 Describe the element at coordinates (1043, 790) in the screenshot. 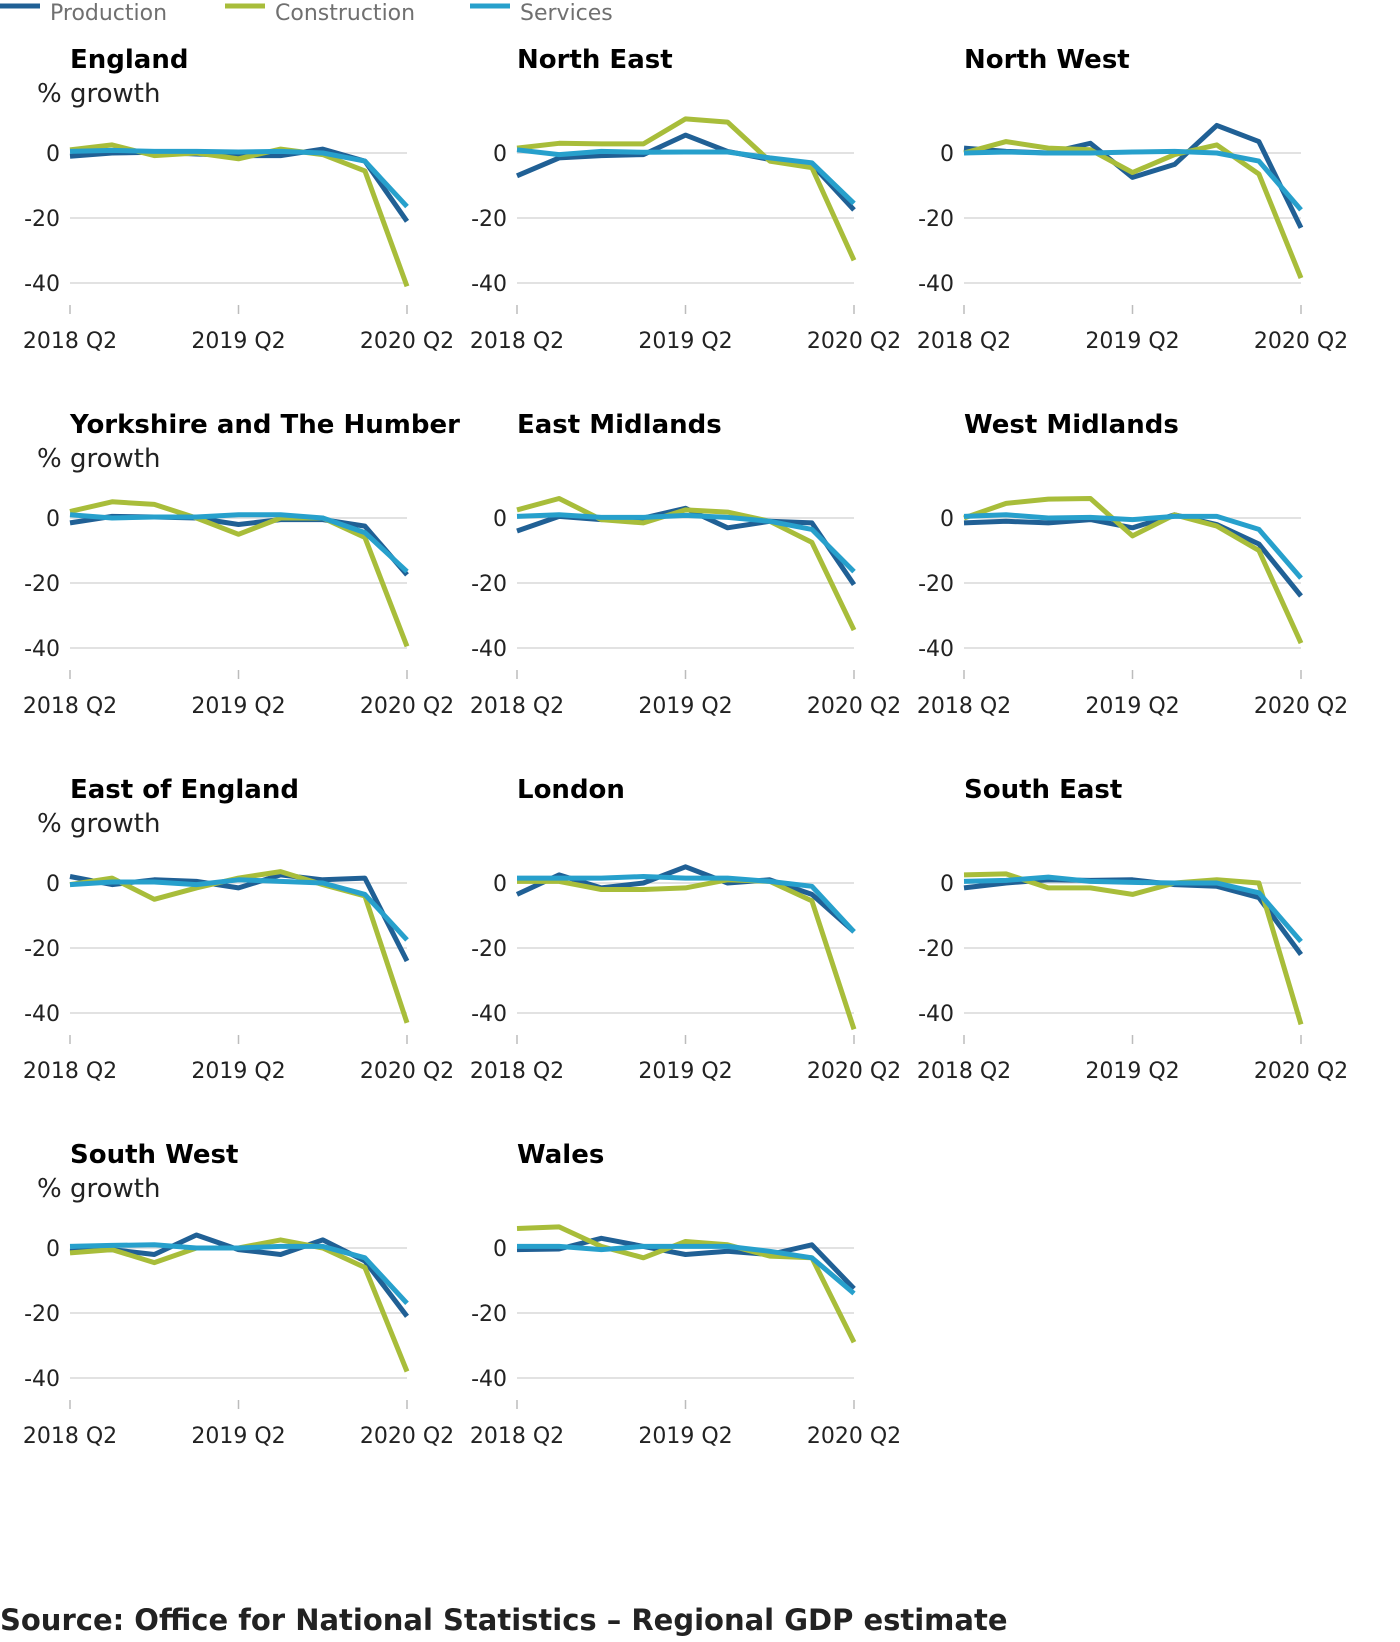

I see `panel-title: South East` at that location.